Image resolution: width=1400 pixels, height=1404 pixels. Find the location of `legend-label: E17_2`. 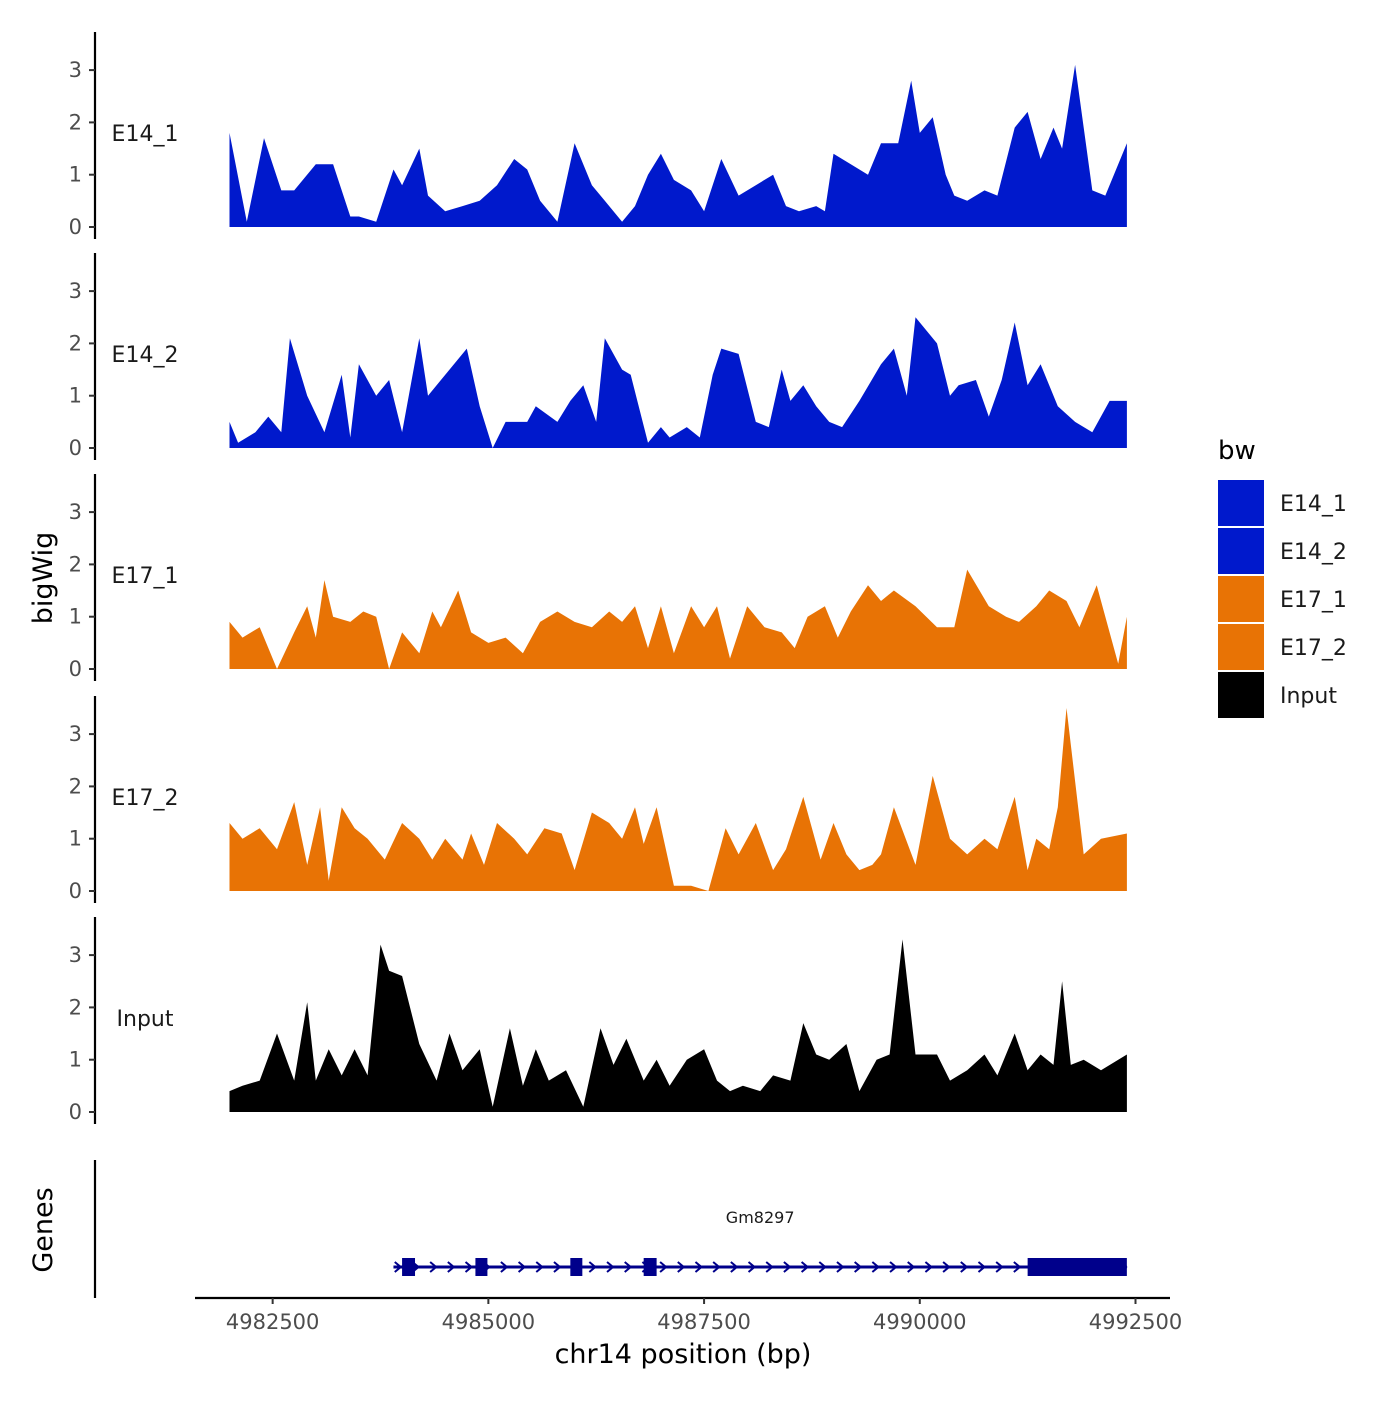

legend-label: E17_2 is located at coordinates (1313, 648).